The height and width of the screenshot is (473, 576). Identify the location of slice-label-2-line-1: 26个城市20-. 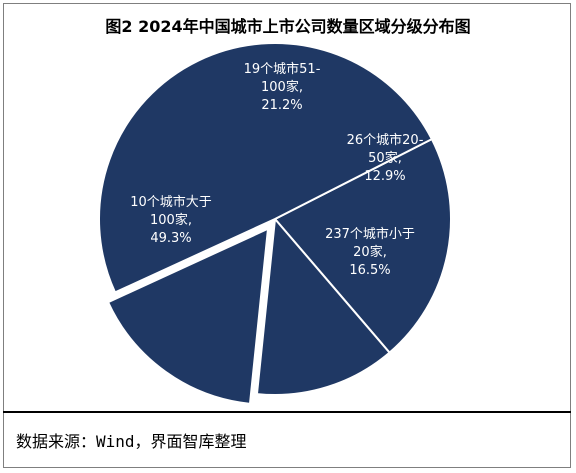
(385, 140).